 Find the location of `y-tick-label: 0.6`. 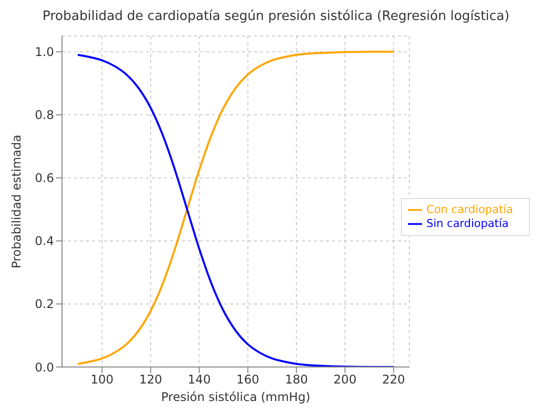

y-tick-label: 0.6 is located at coordinates (44, 178).